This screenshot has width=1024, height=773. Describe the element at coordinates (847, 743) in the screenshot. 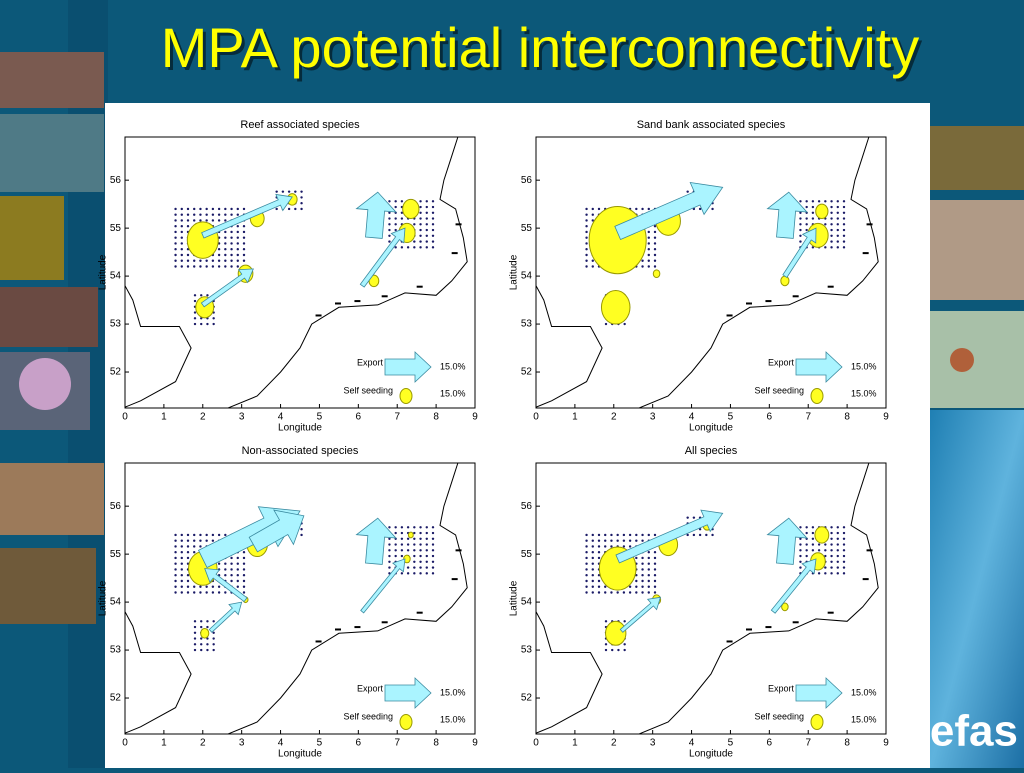

I see `x-tick-label: 8` at that location.